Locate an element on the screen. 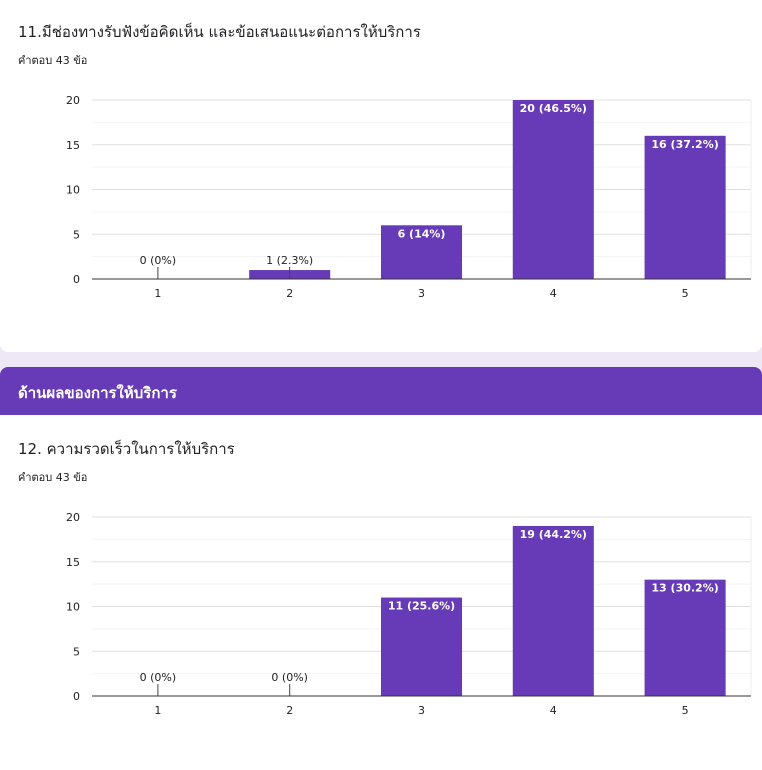  data-label: 16 (37.2%) is located at coordinates (684, 144).